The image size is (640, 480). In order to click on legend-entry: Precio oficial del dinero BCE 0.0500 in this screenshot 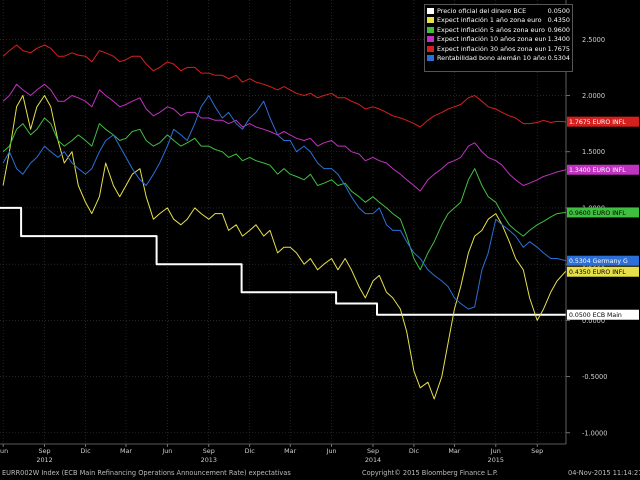, I will do `click(498, 11)`.